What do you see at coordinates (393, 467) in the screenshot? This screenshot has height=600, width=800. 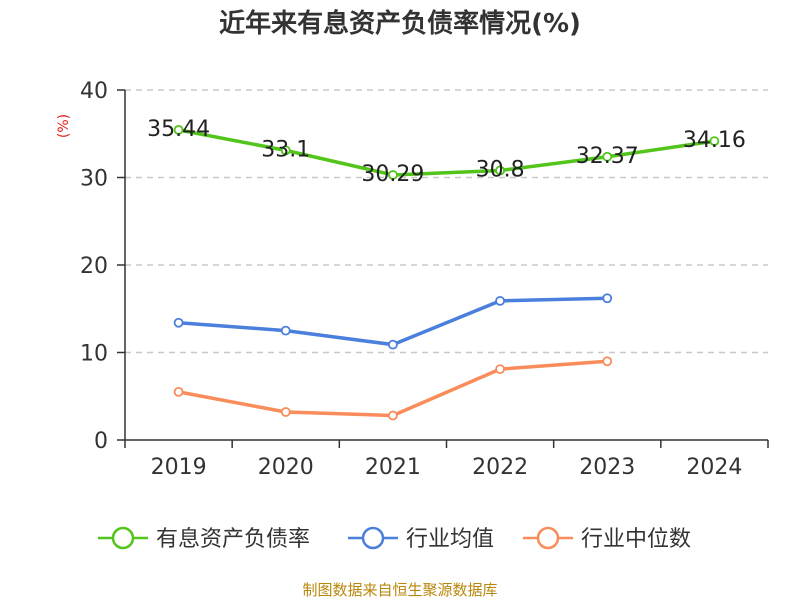 I see `x-tick-label: 2021` at bounding box center [393, 467].